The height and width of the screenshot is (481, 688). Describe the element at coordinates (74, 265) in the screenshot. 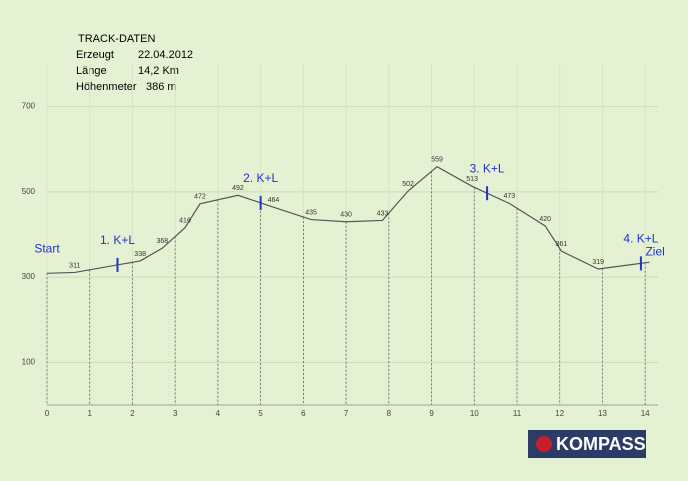

I see `data-label: 311` at that location.